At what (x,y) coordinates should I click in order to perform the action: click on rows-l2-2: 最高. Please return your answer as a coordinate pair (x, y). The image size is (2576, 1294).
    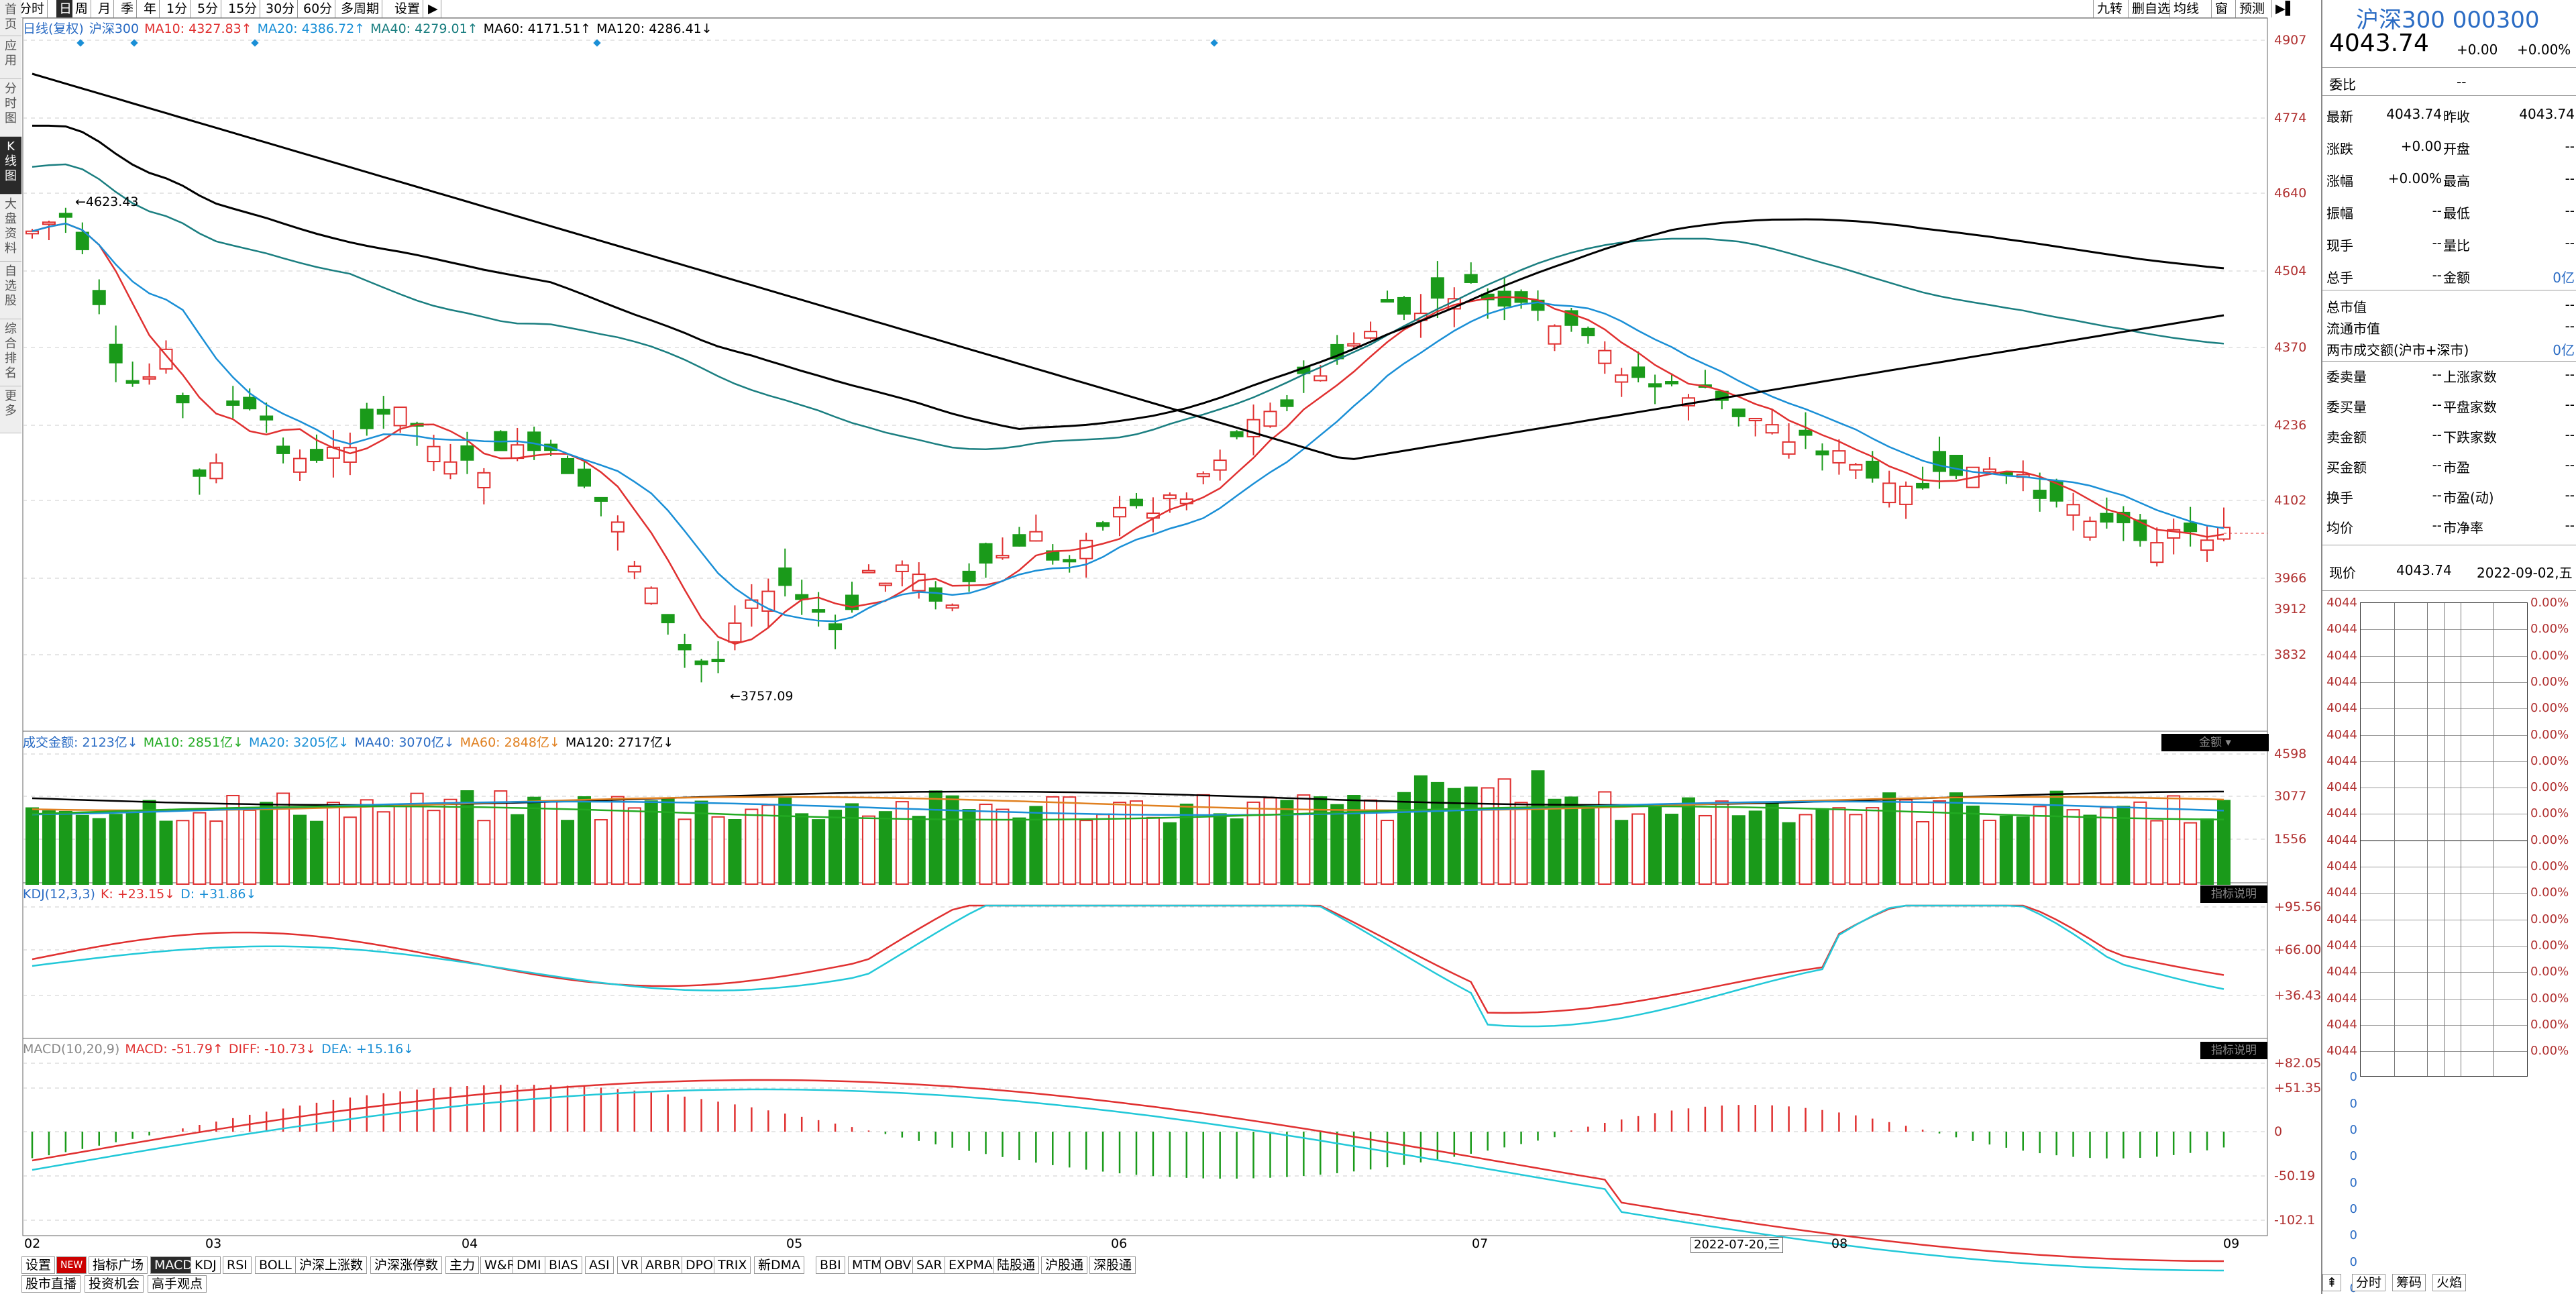
    Looking at the image, I should click on (2456, 181).